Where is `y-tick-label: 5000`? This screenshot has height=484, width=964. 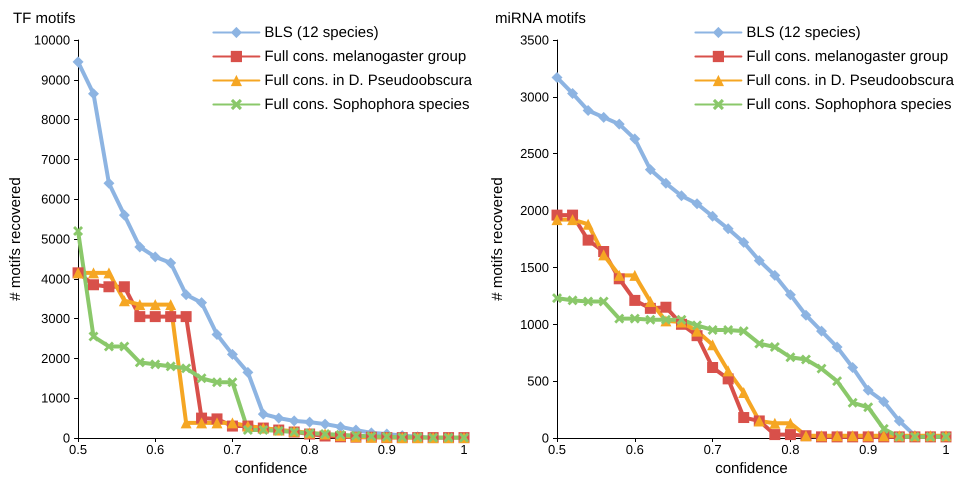 y-tick-label: 5000 is located at coordinates (55, 239).